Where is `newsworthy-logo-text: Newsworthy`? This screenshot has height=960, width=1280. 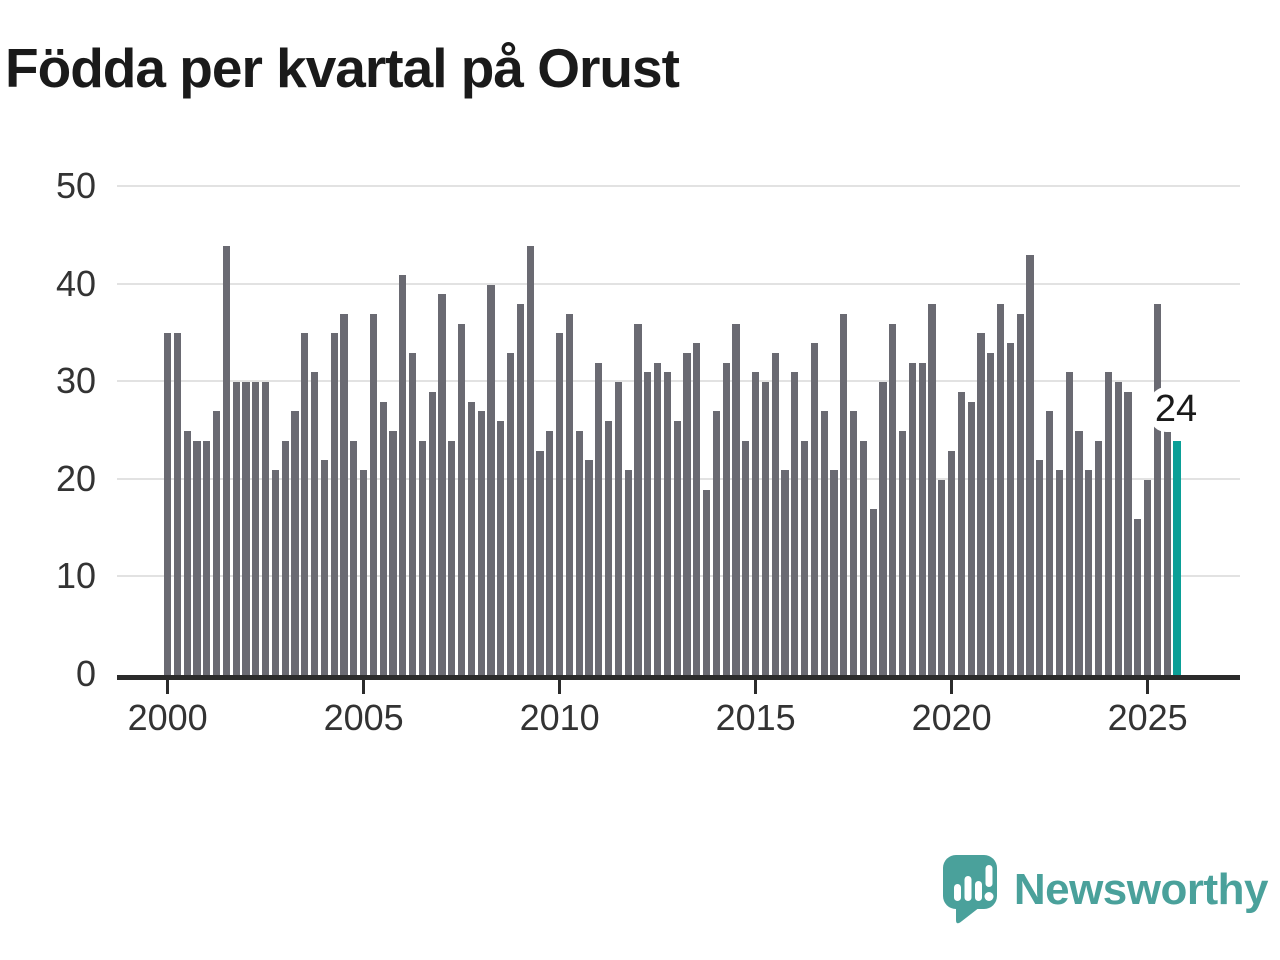 newsworthy-logo-text: Newsworthy is located at coordinates (1141, 889).